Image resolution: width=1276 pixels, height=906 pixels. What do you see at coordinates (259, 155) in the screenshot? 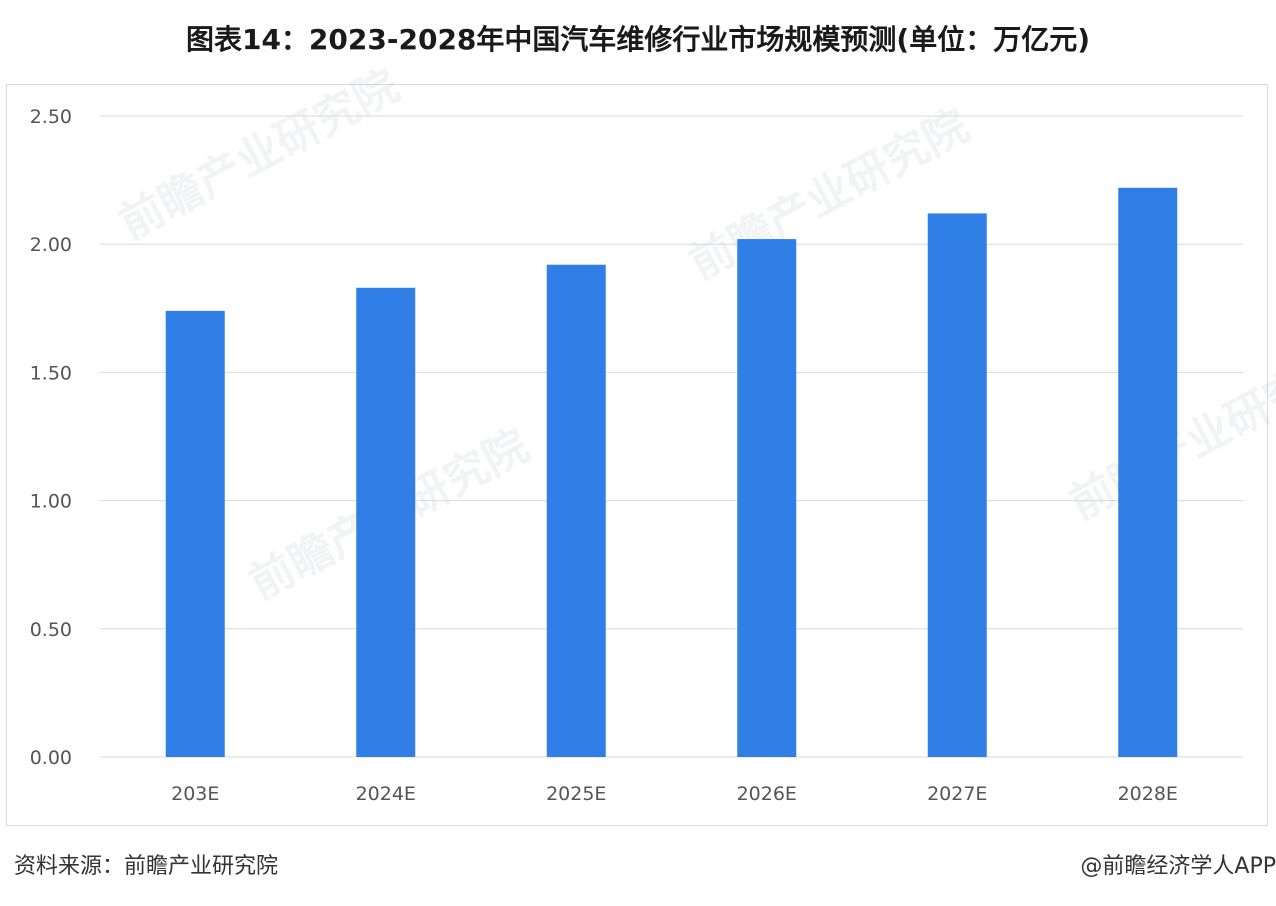
I see `watermark-text: 前瞻产业研究院` at bounding box center [259, 155].